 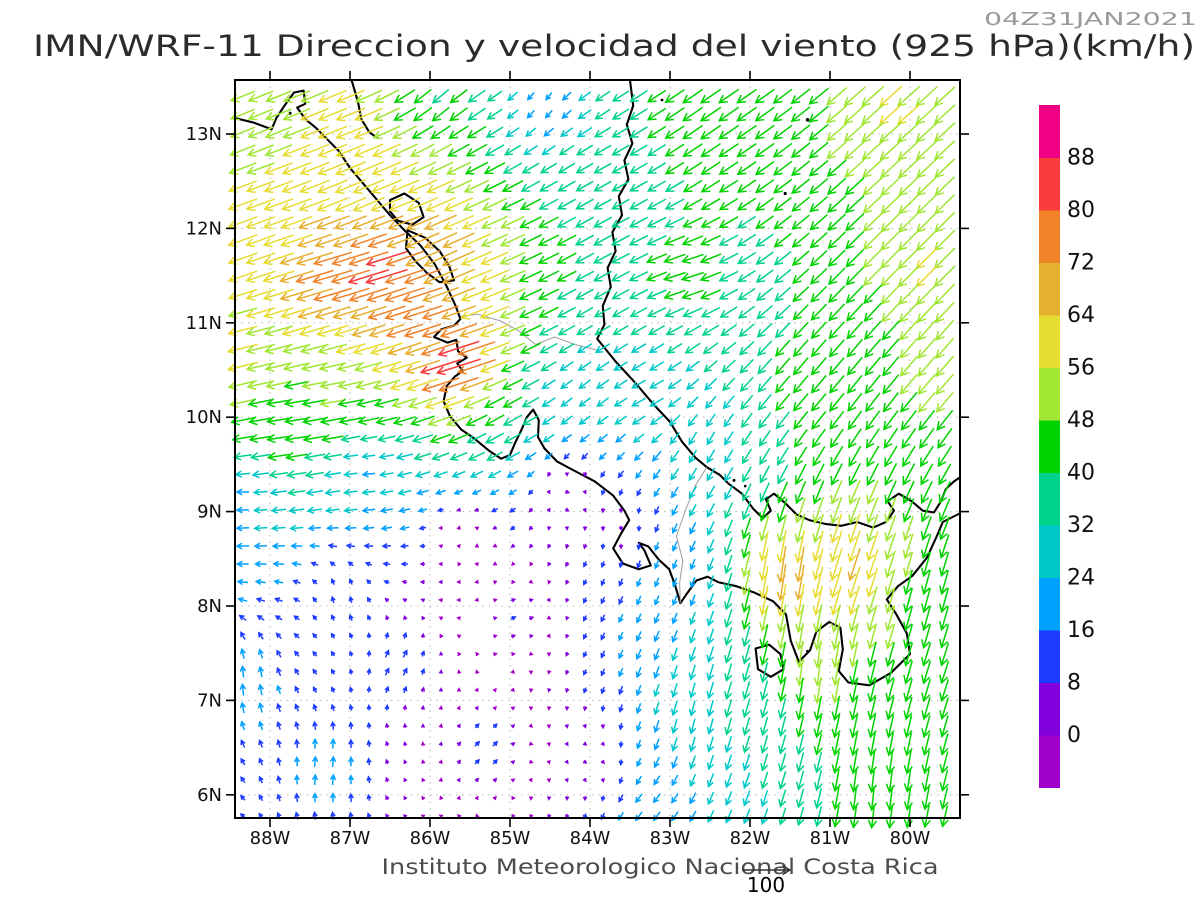 I want to click on colorbar-label: 64, so click(x=1081, y=315).